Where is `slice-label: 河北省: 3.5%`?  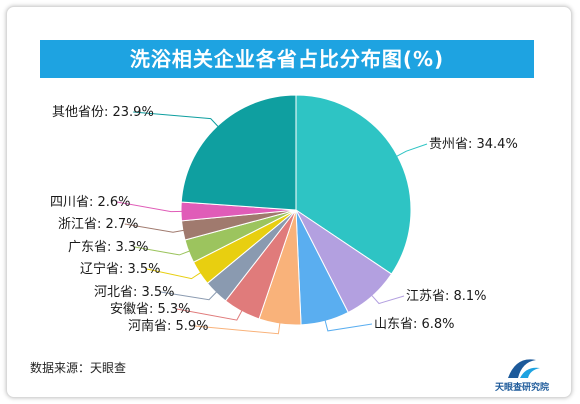
slice-label: 河北省: 3.5% is located at coordinates (134, 292).